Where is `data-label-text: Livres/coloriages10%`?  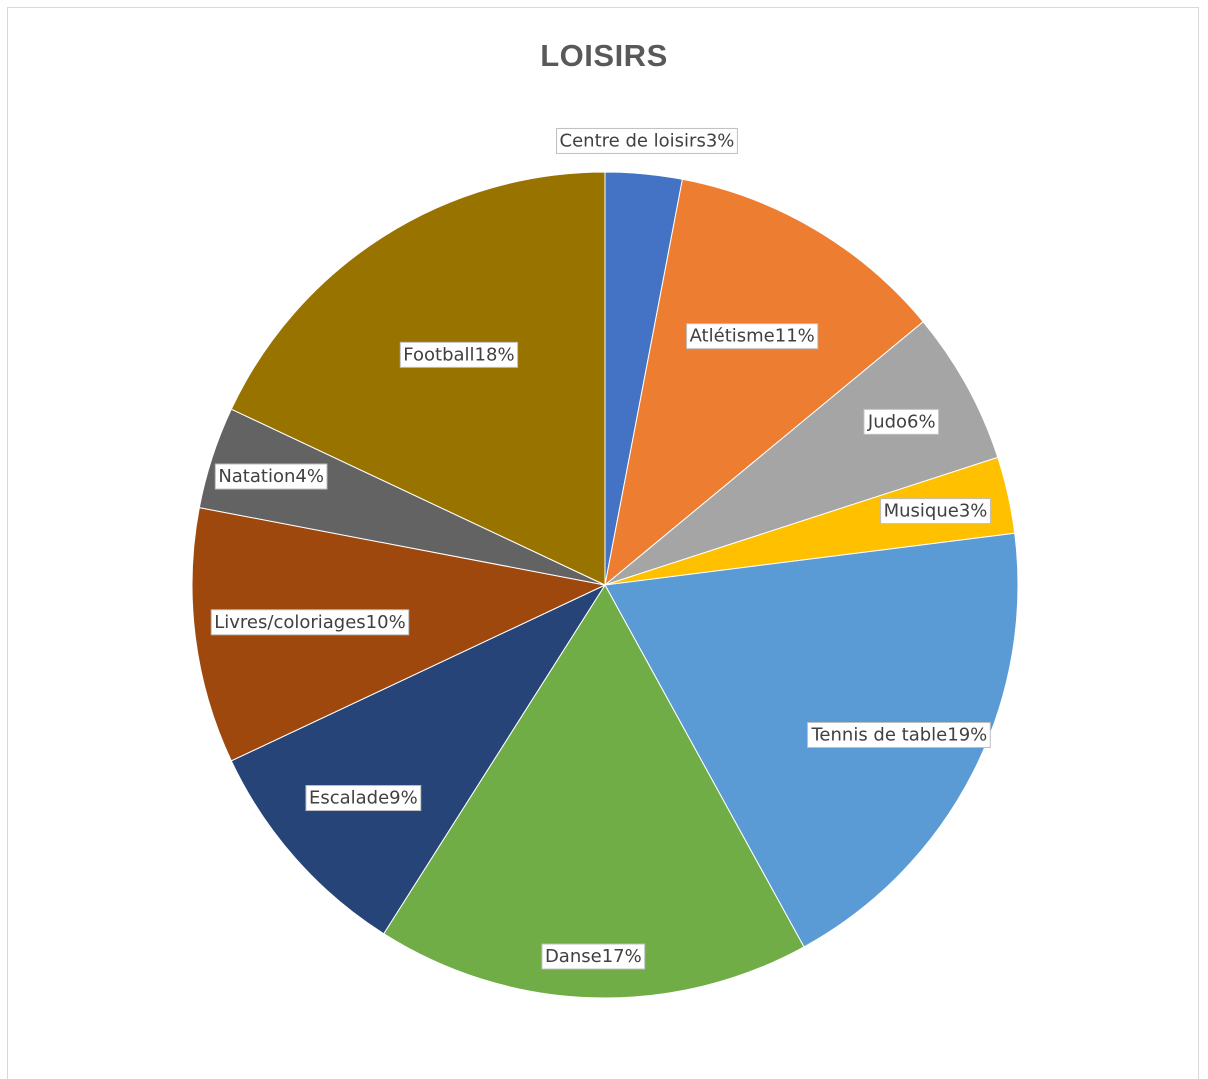
data-label-text: Livres/coloriages10% is located at coordinates (309, 622).